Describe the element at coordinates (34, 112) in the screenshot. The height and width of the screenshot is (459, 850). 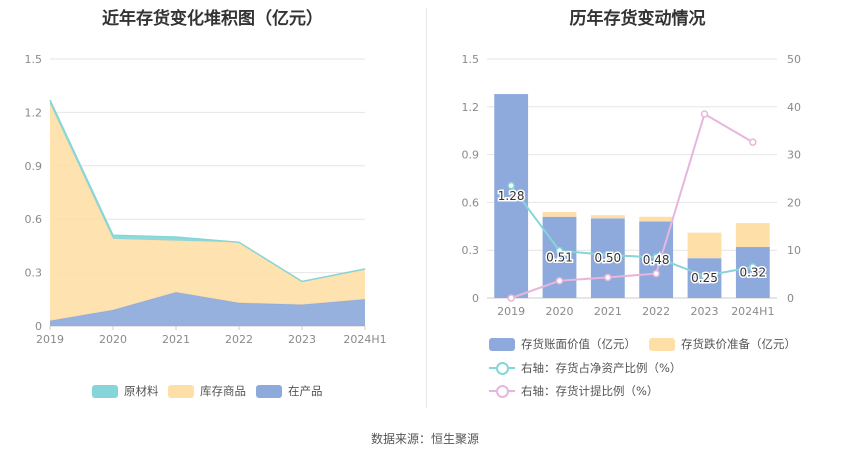
I see `left-y-tick-label: 1.2` at that location.